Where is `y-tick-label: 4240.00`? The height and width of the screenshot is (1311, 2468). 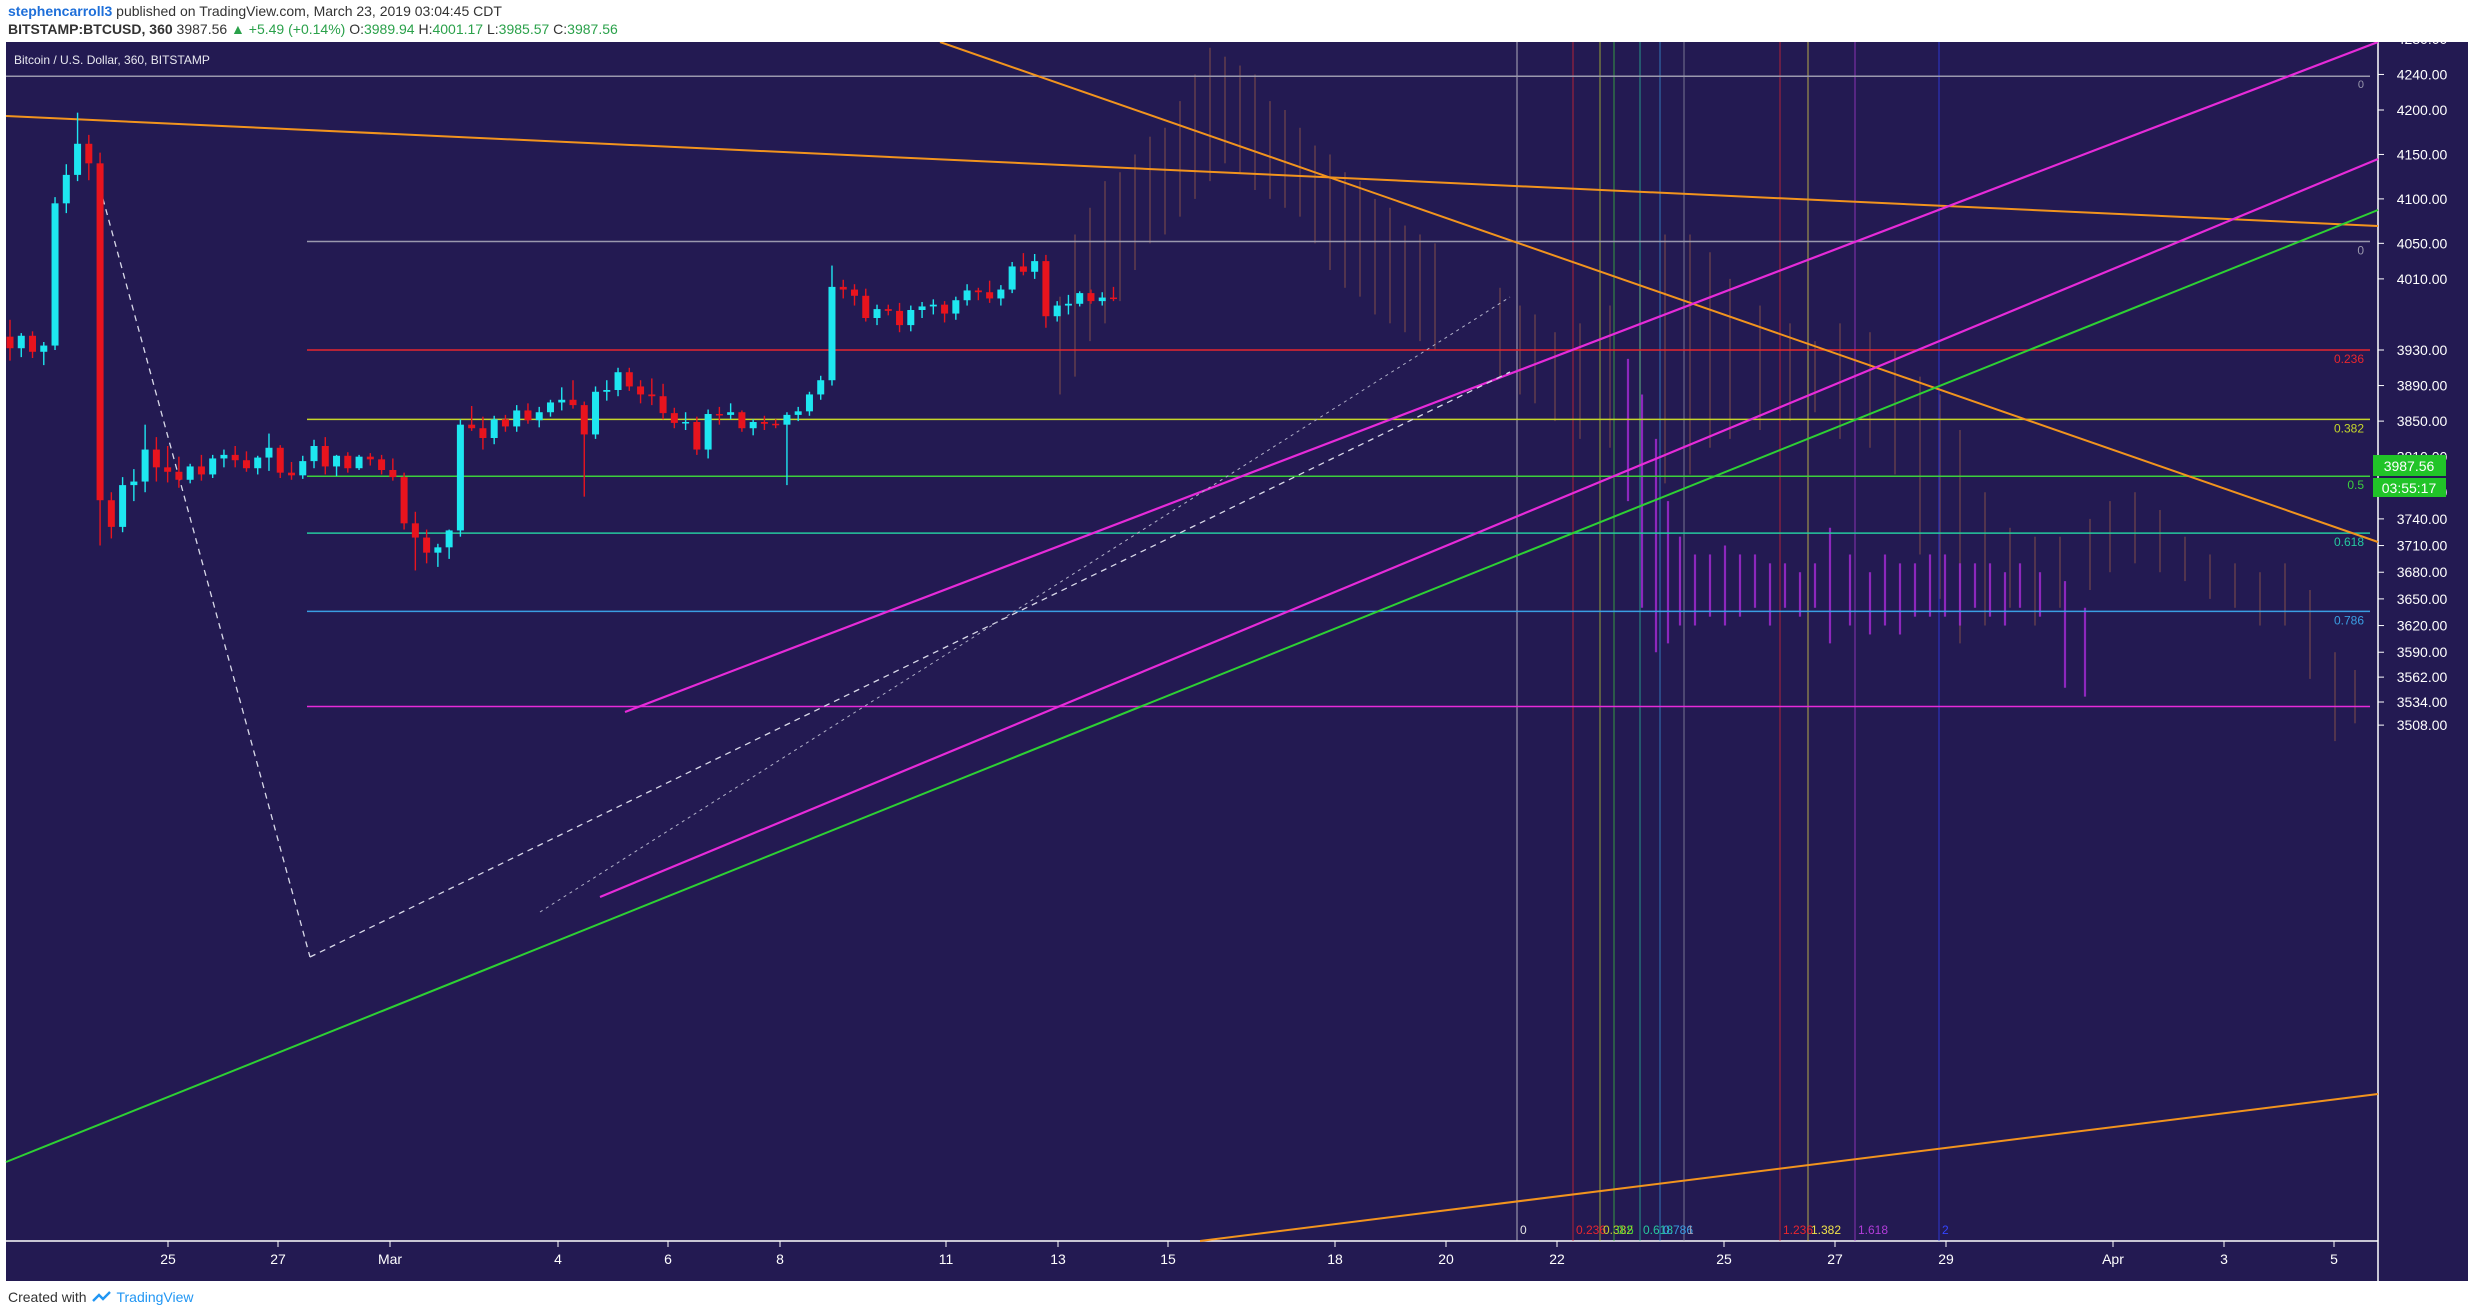 y-tick-label: 4240.00 is located at coordinates (2422, 74).